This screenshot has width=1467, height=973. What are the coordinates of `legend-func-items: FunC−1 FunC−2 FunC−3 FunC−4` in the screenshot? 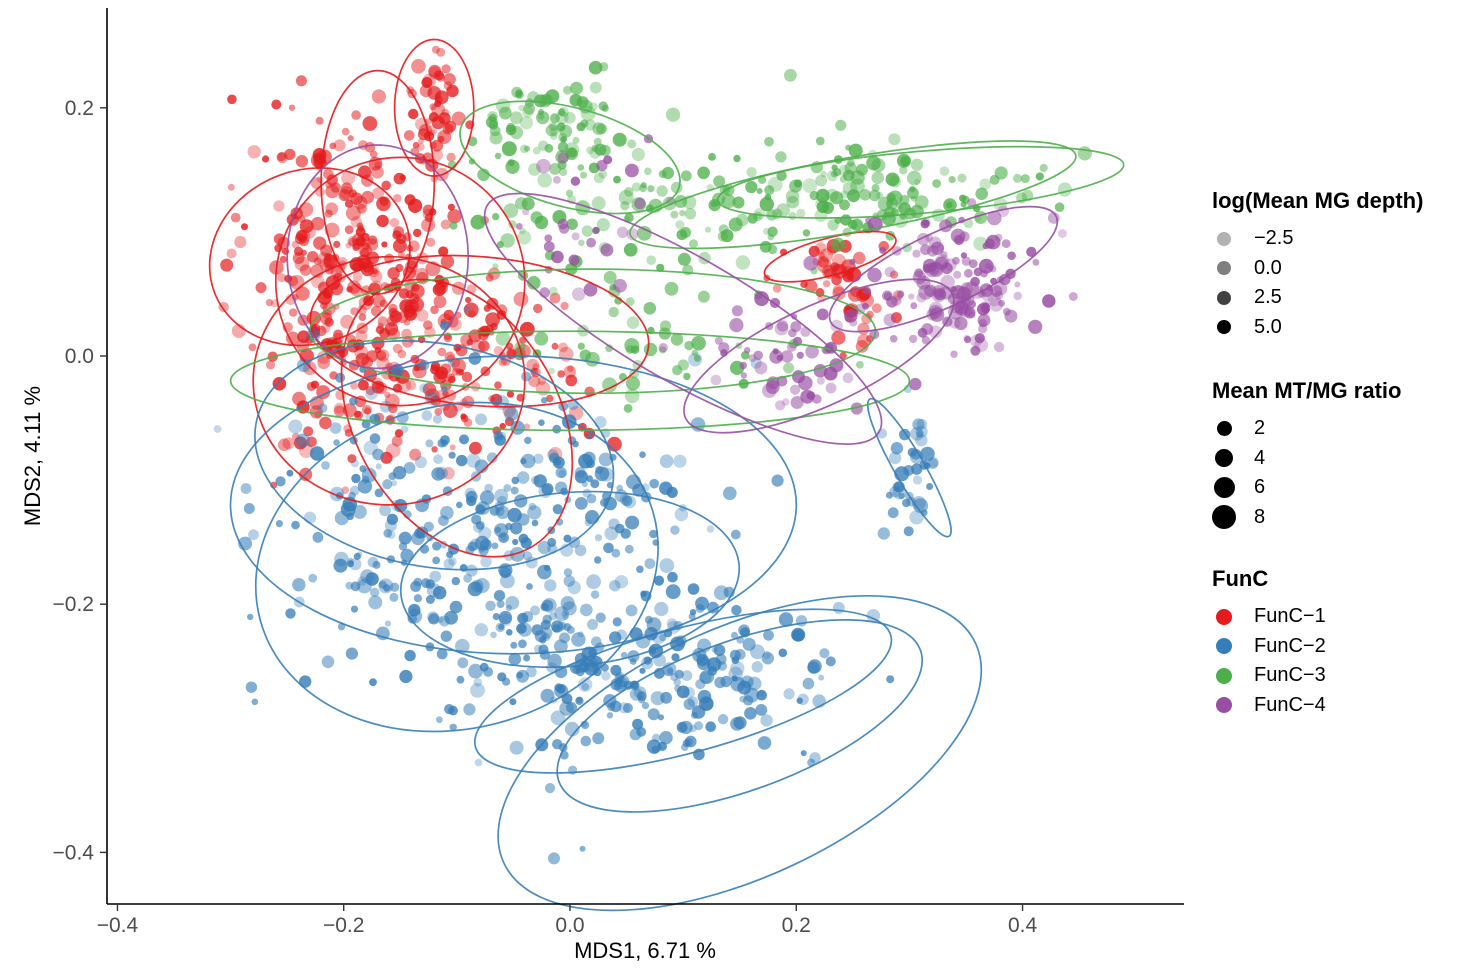 It's located at (1269, 661).